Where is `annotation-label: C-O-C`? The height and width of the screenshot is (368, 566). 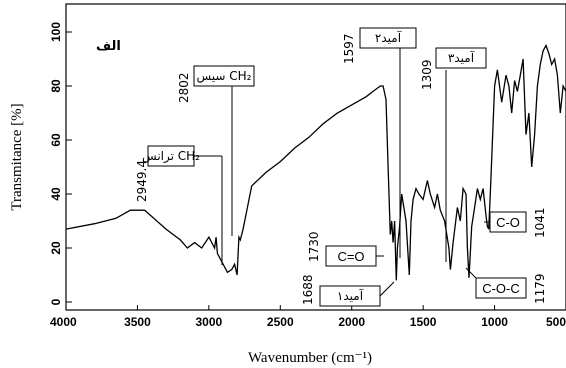 annotation-label: C-O-C is located at coordinates (501, 288).